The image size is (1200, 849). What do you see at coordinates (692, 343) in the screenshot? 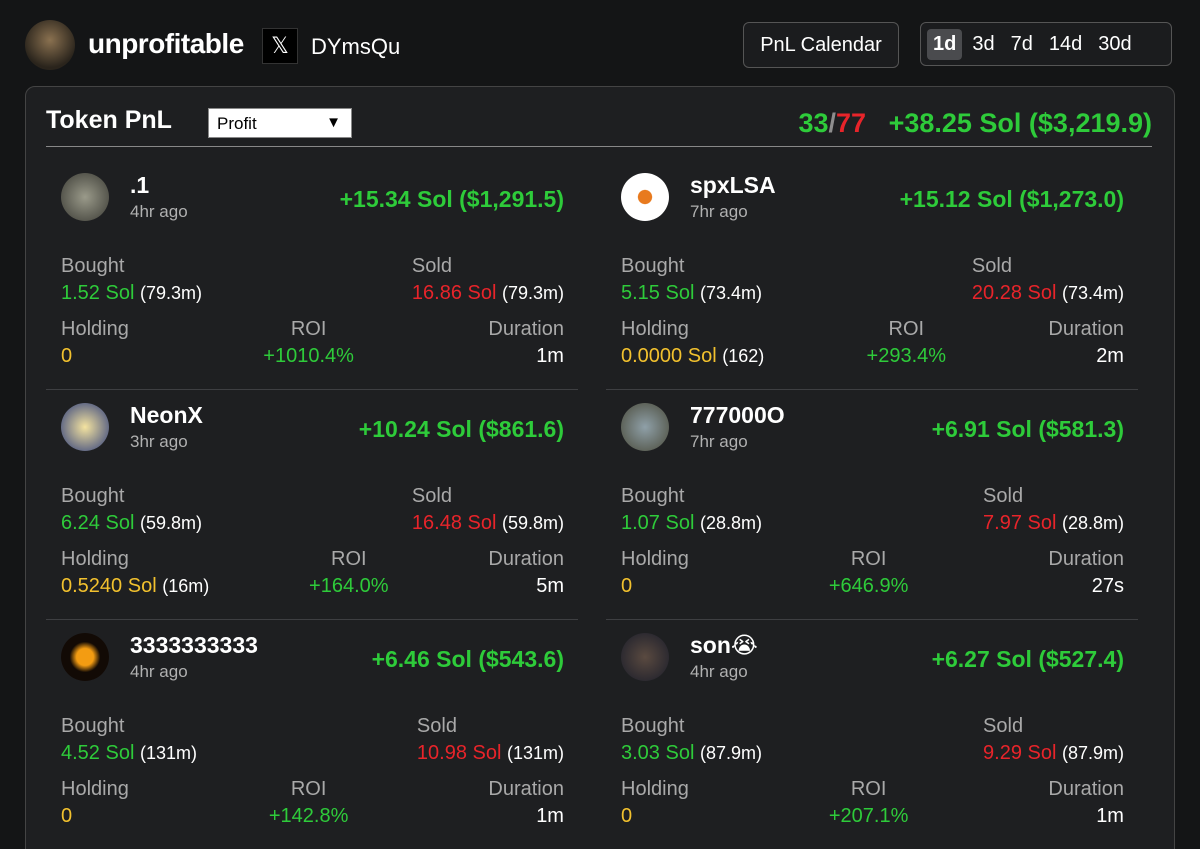
I see `holding: Holding 0.0000 Sol (162)` at bounding box center [692, 343].